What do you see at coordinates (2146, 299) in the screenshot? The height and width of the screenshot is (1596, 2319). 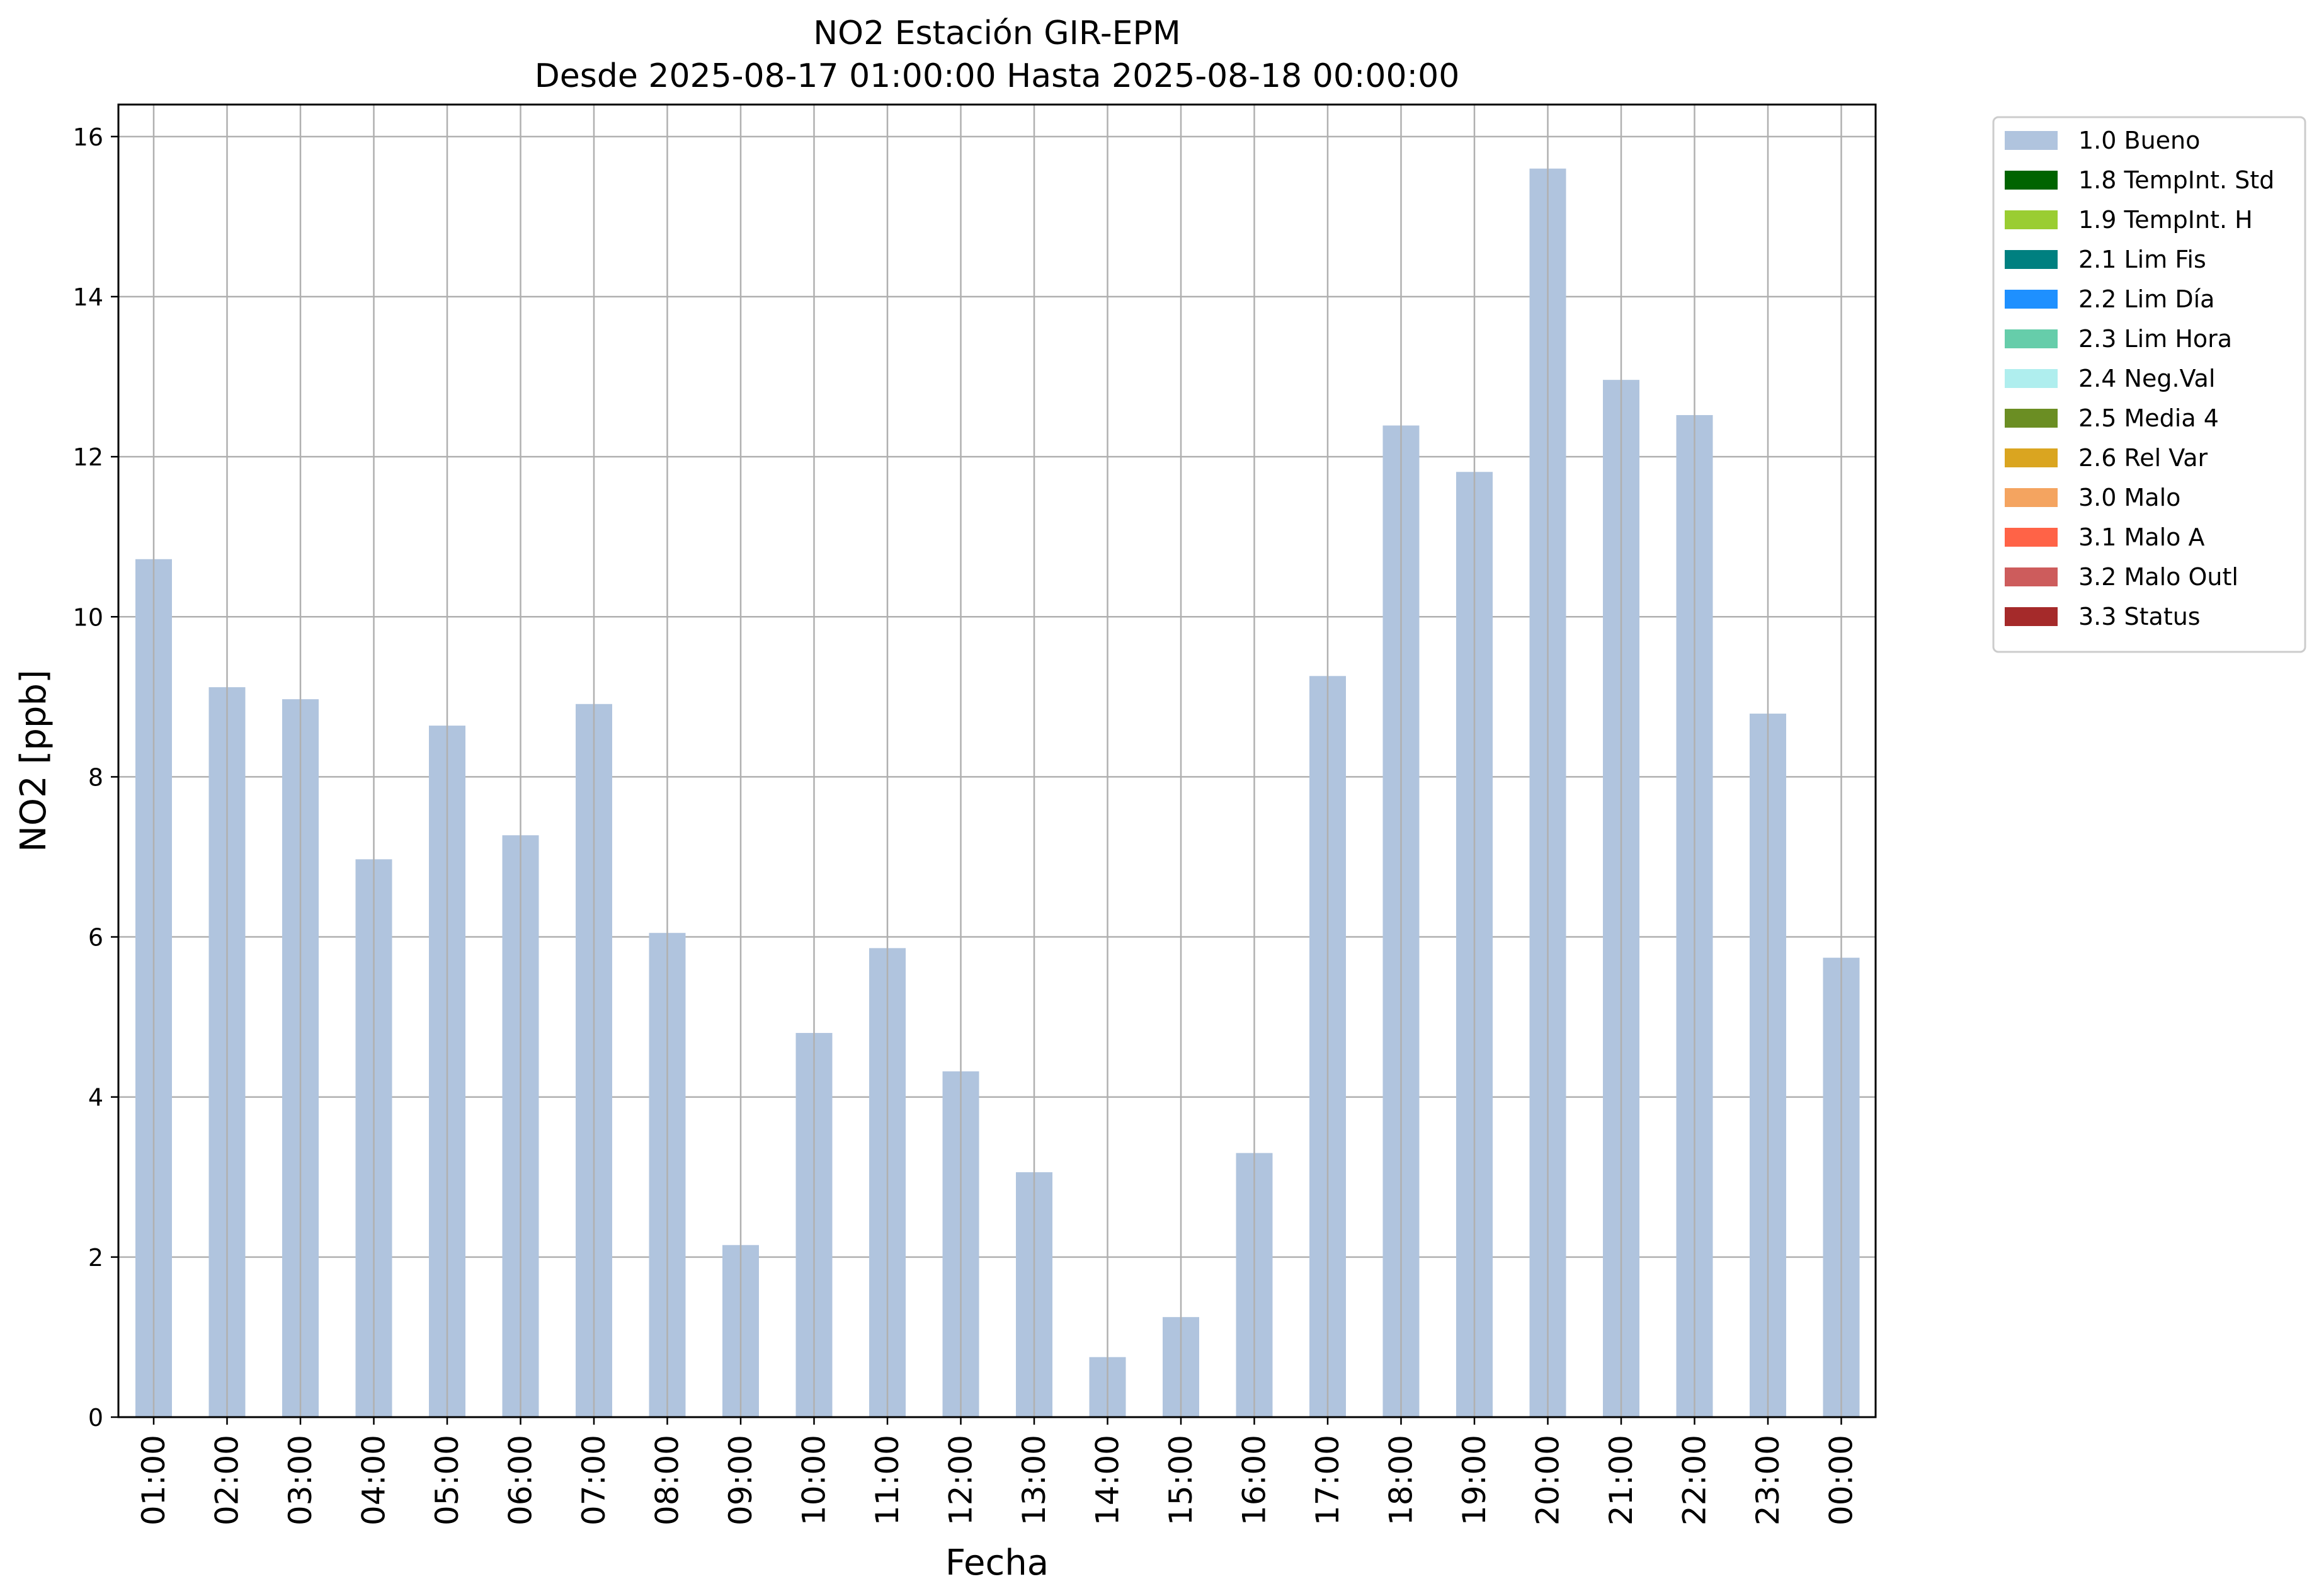 I see `legend-label: 2.2 Lim Día` at bounding box center [2146, 299].